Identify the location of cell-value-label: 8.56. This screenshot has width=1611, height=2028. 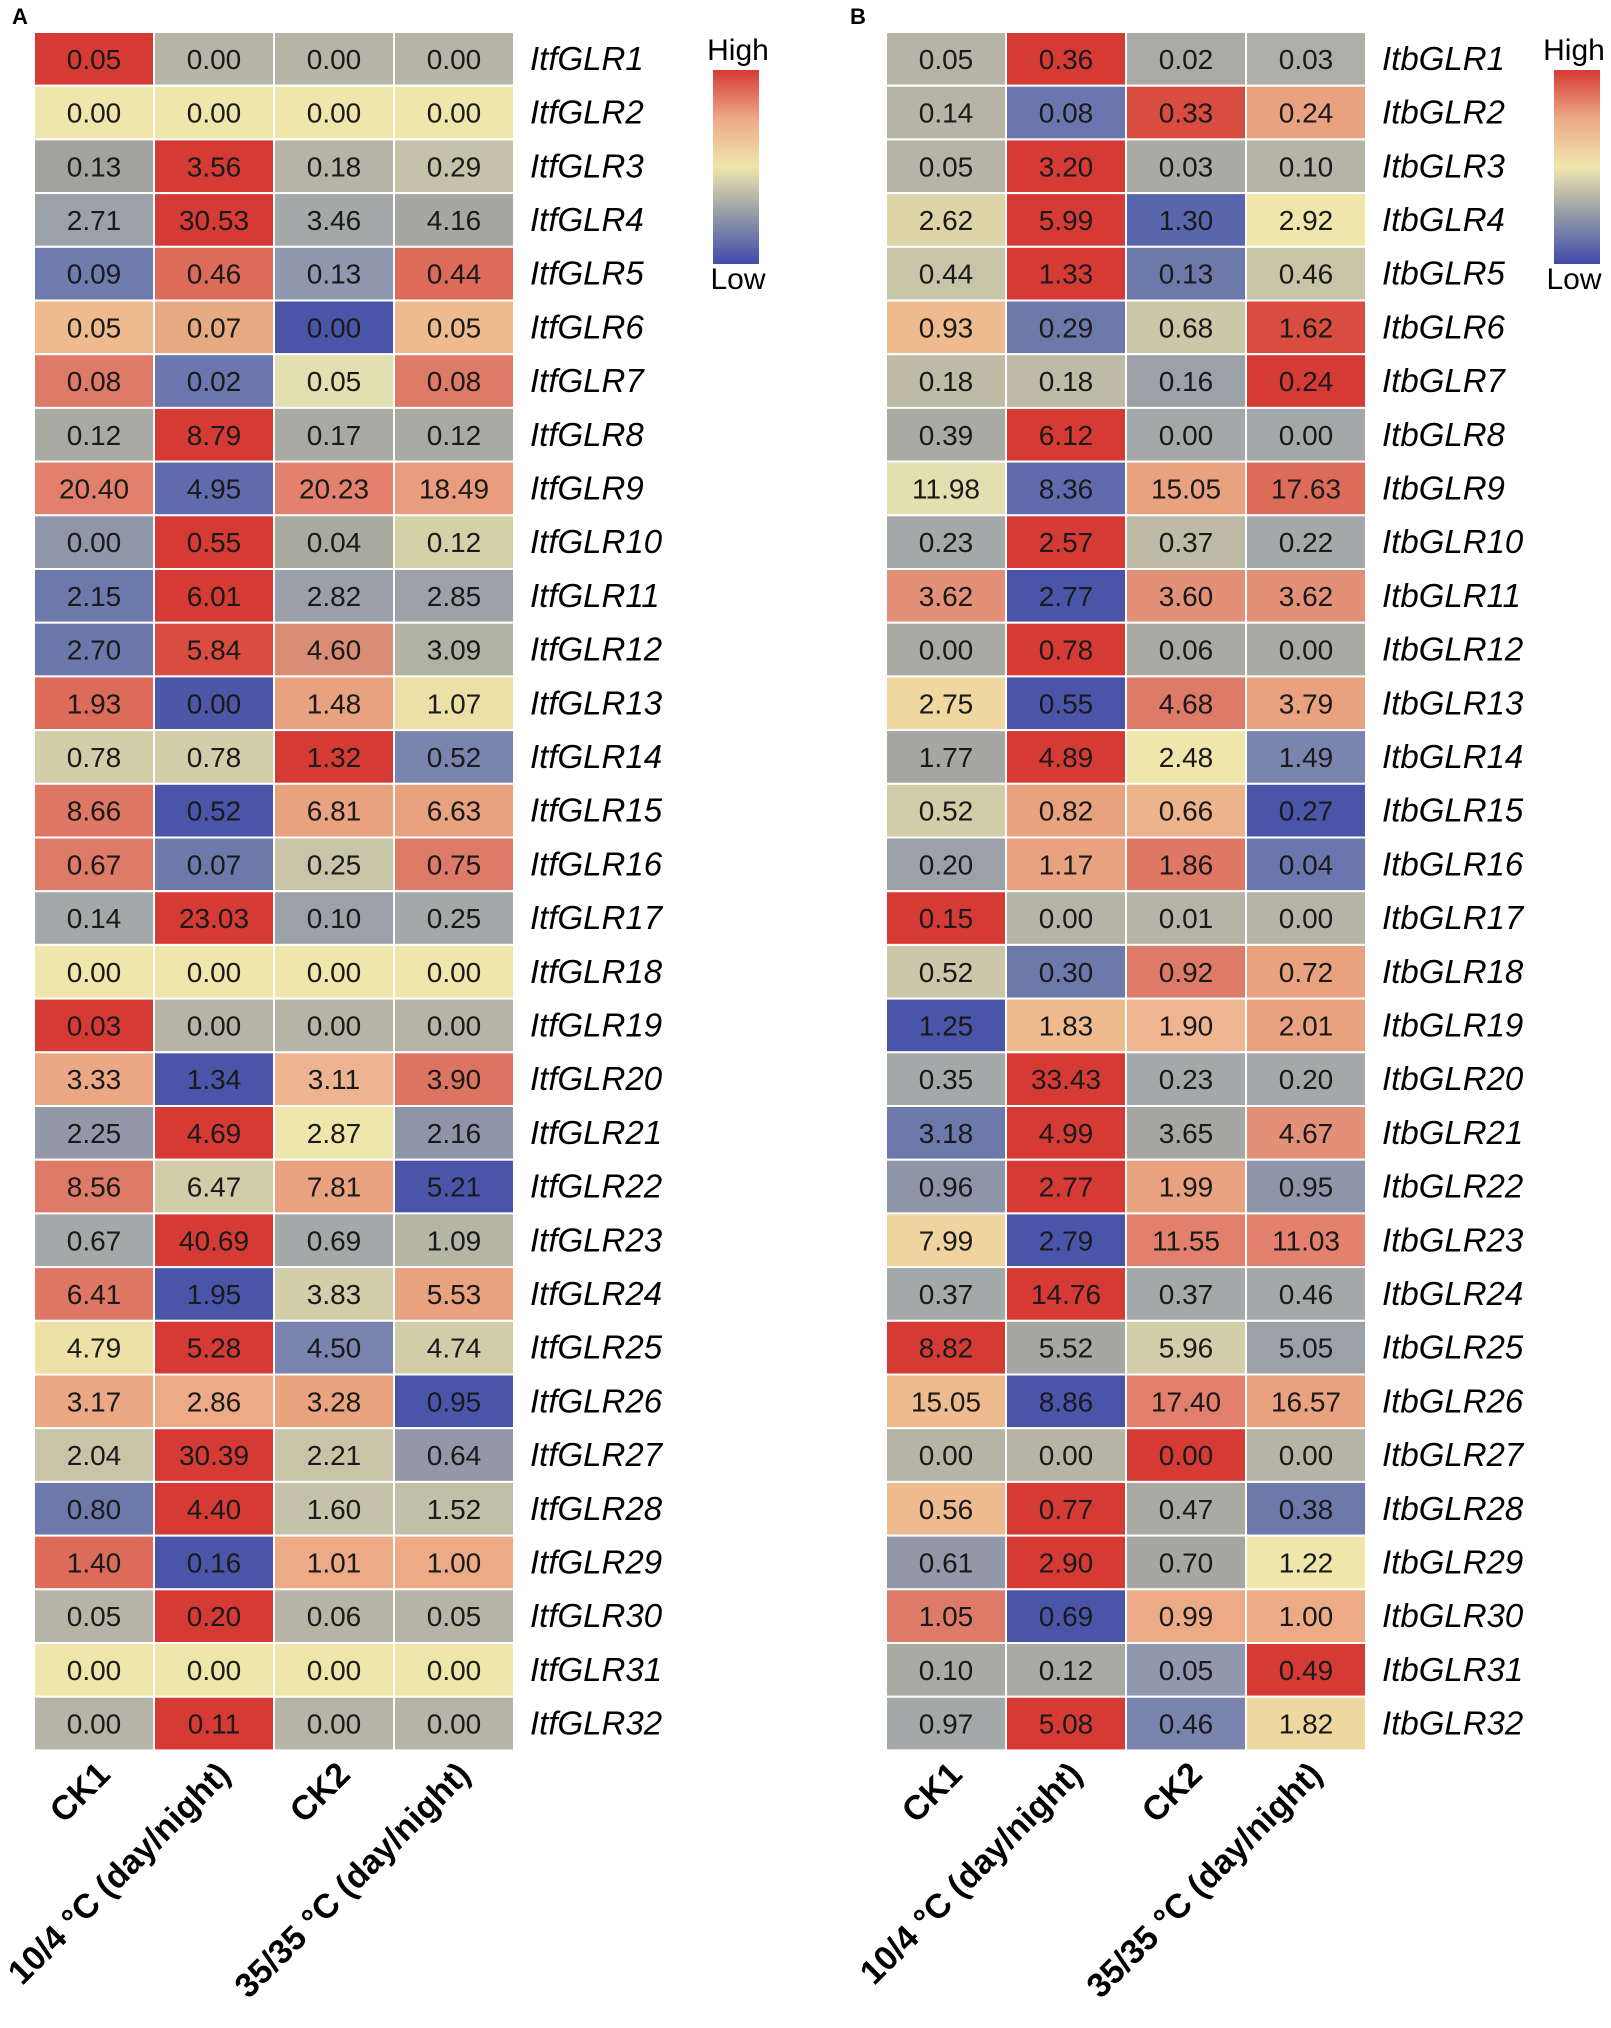
(94, 1187).